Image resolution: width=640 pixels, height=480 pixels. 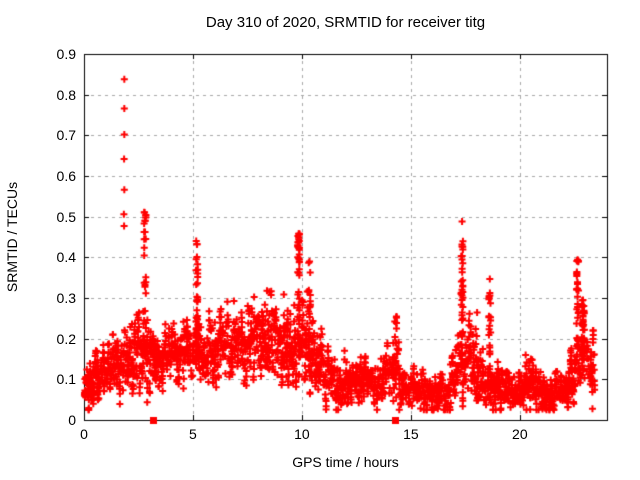 I want to click on y-tick-label: 0.9, so click(x=66, y=54).